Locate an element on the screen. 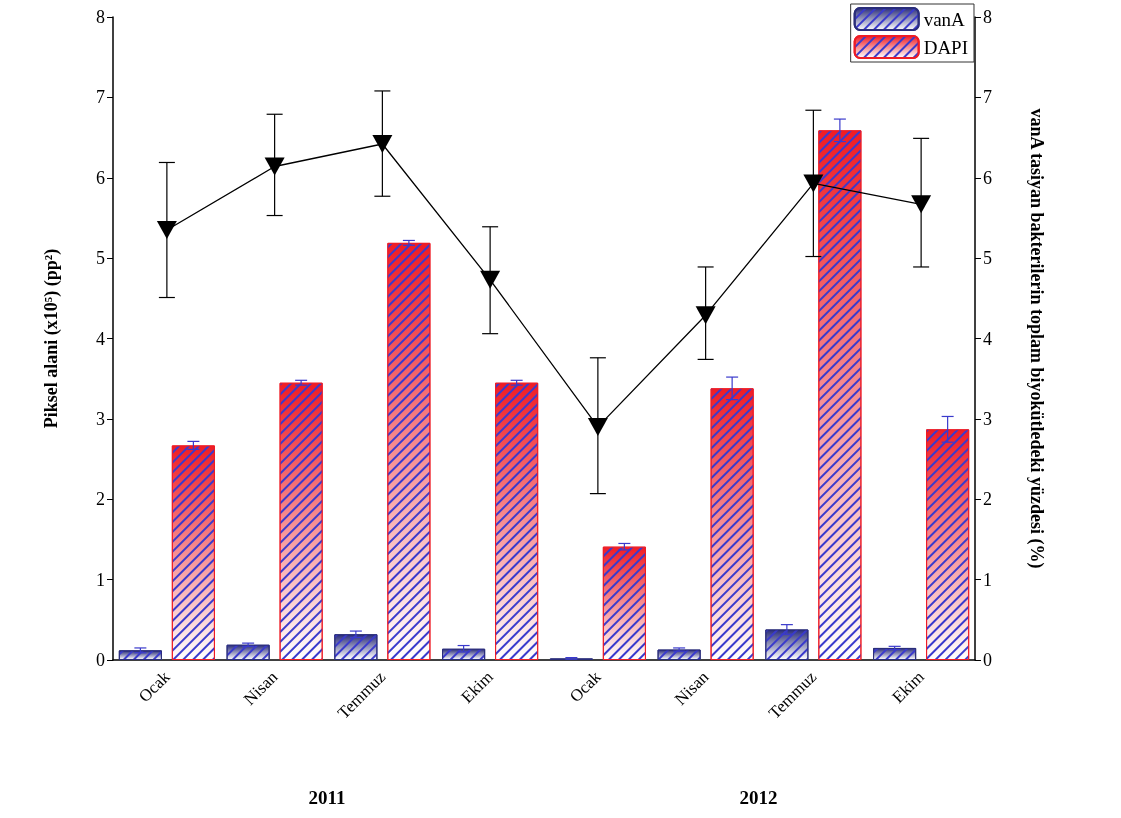 This screenshot has width=1121, height=818. y2-tick-label: 1 is located at coordinates (987, 579).